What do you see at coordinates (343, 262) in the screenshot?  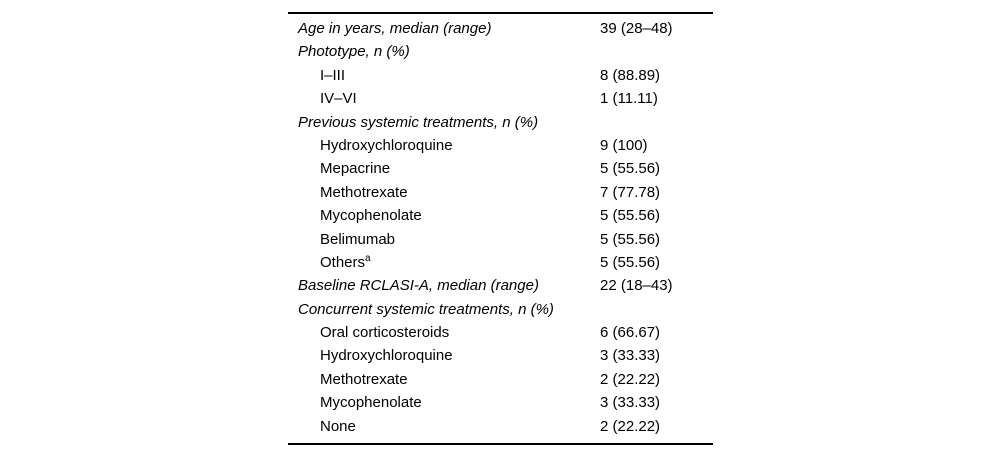 I see `row-label-text: Others` at bounding box center [343, 262].